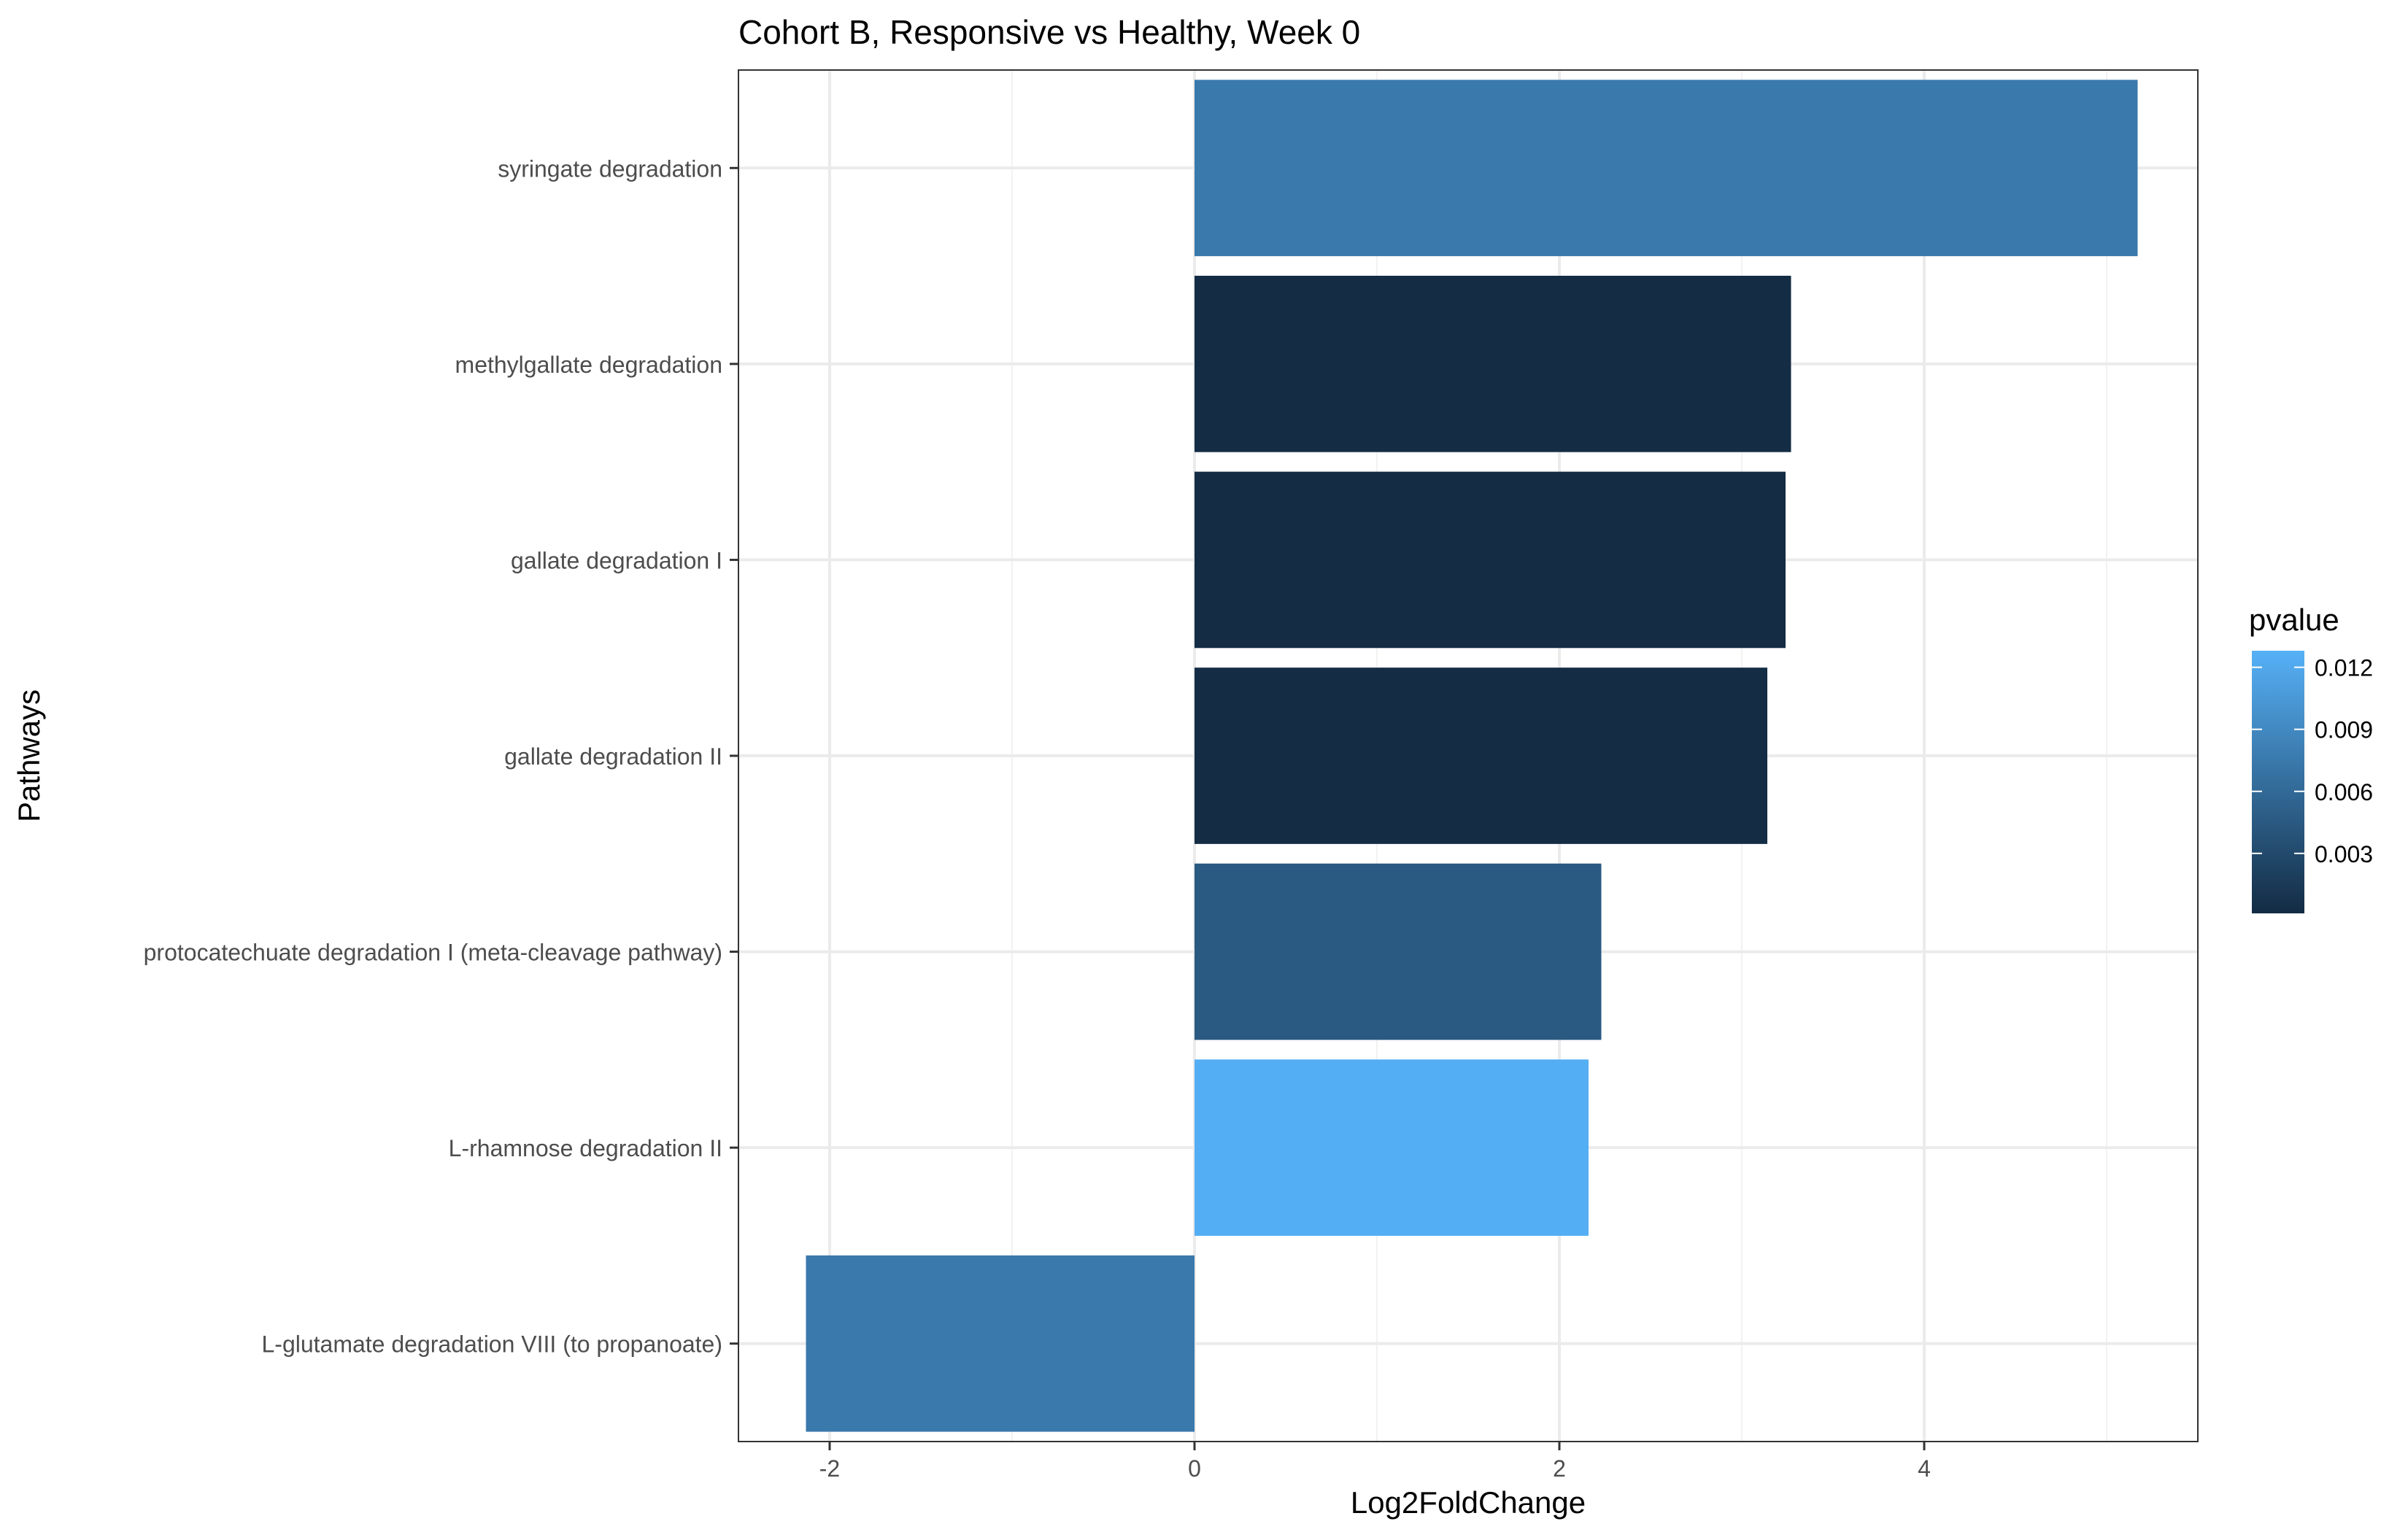 The width and height of the screenshot is (2408, 1532). Describe the element at coordinates (2344, 730) in the screenshot. I see `legend-tick-label: 0.009` at that location.